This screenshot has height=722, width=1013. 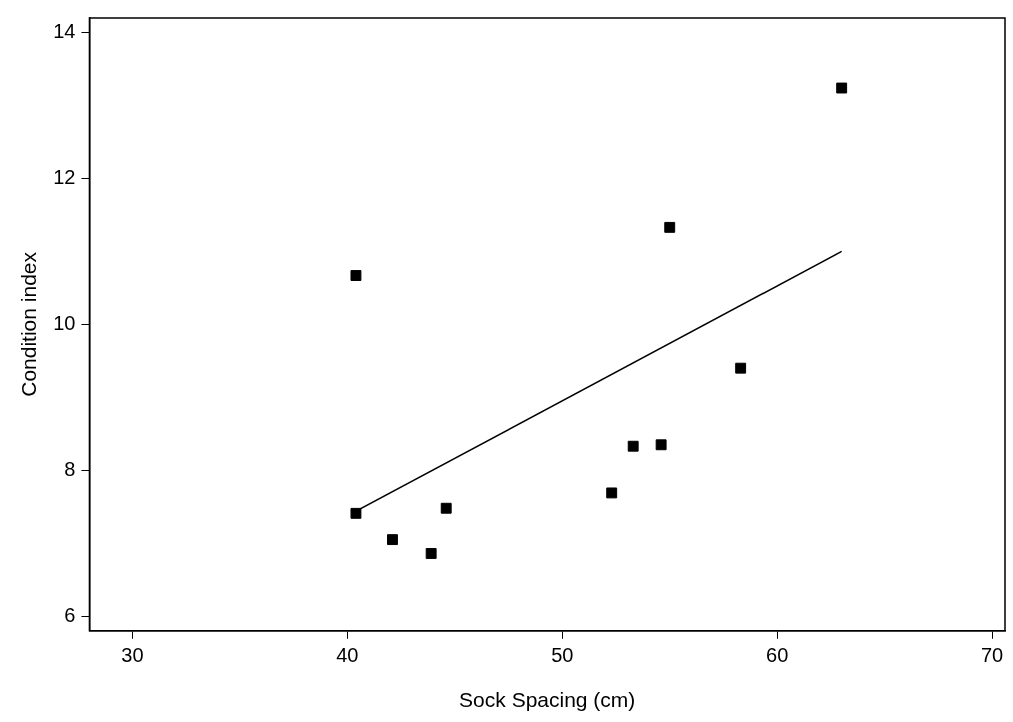 I want to click on y-tick-label: 14, so click(x=64, y=31).